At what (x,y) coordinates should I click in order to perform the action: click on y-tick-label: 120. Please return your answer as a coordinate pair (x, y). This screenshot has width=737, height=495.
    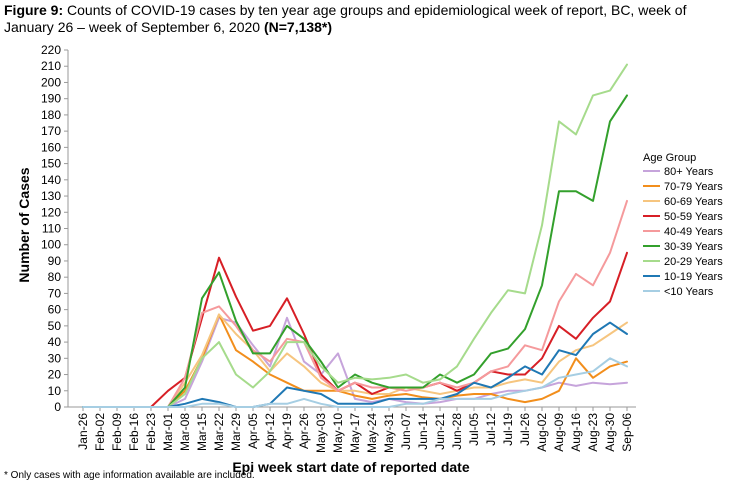
    Looking at the image, I should click on (51, 212).